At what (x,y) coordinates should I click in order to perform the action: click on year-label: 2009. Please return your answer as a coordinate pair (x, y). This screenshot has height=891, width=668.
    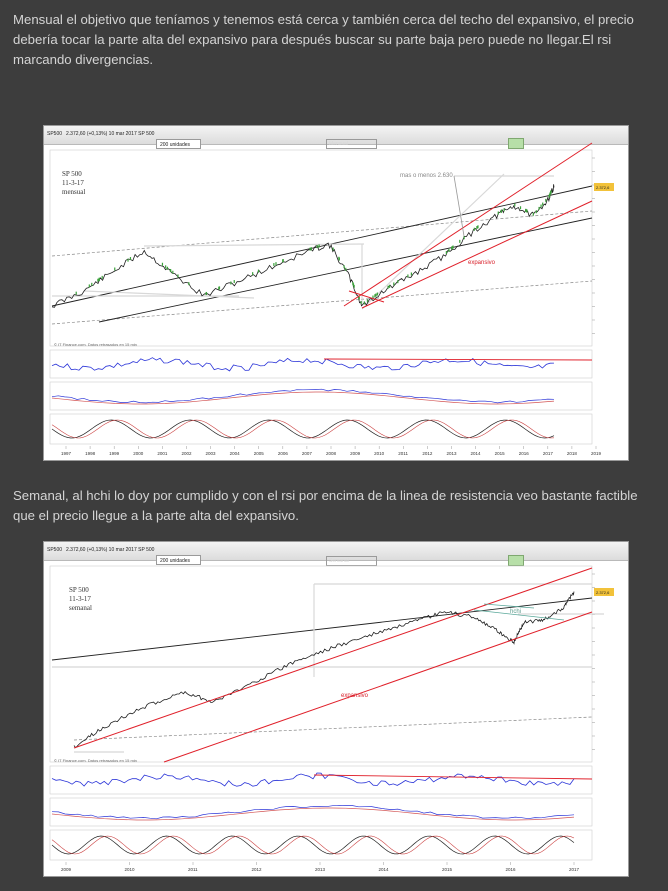
    Looking at the image, I should click on (355, 453).